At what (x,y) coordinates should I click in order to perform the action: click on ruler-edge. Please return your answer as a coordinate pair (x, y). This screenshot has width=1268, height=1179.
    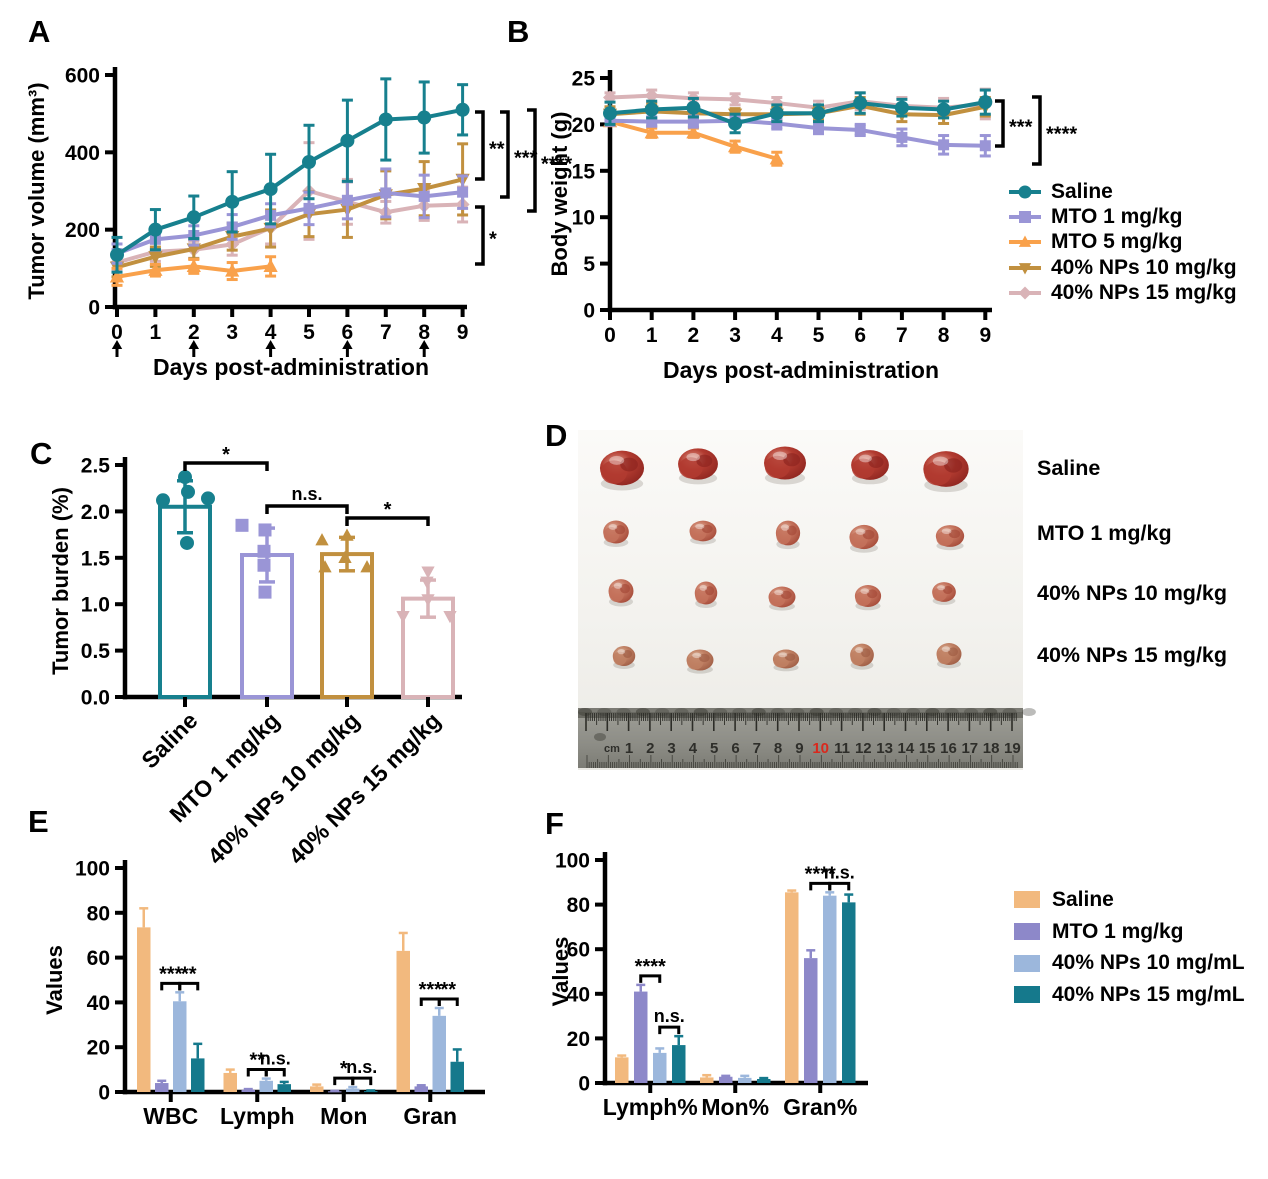
    Looking at the image, I should click on (800, 713).